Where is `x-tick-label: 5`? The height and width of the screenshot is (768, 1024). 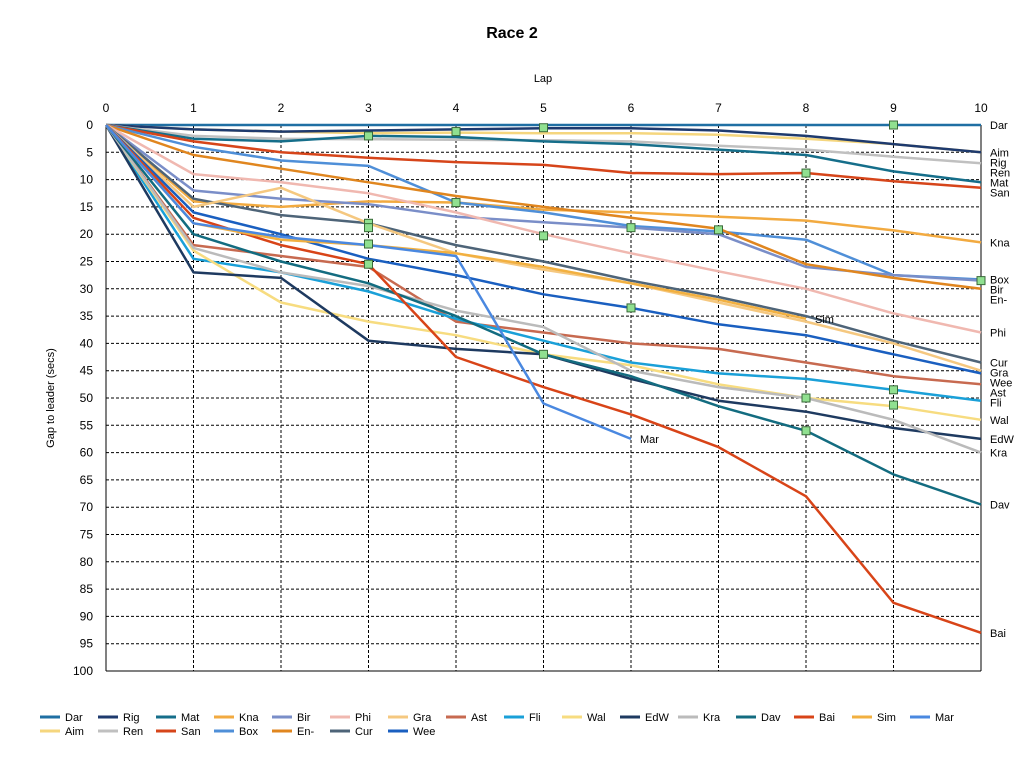 x-tick-label: 5 is located at coordinates (543, 108).